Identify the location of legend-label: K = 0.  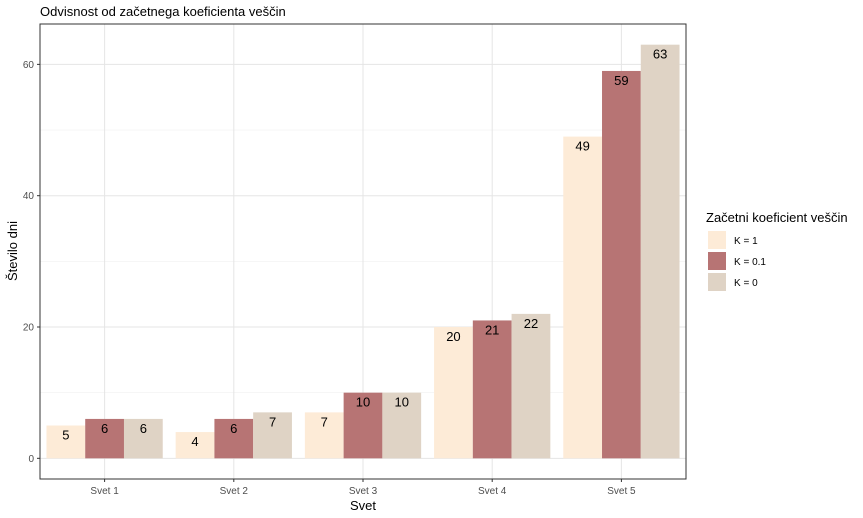
(746, 283).